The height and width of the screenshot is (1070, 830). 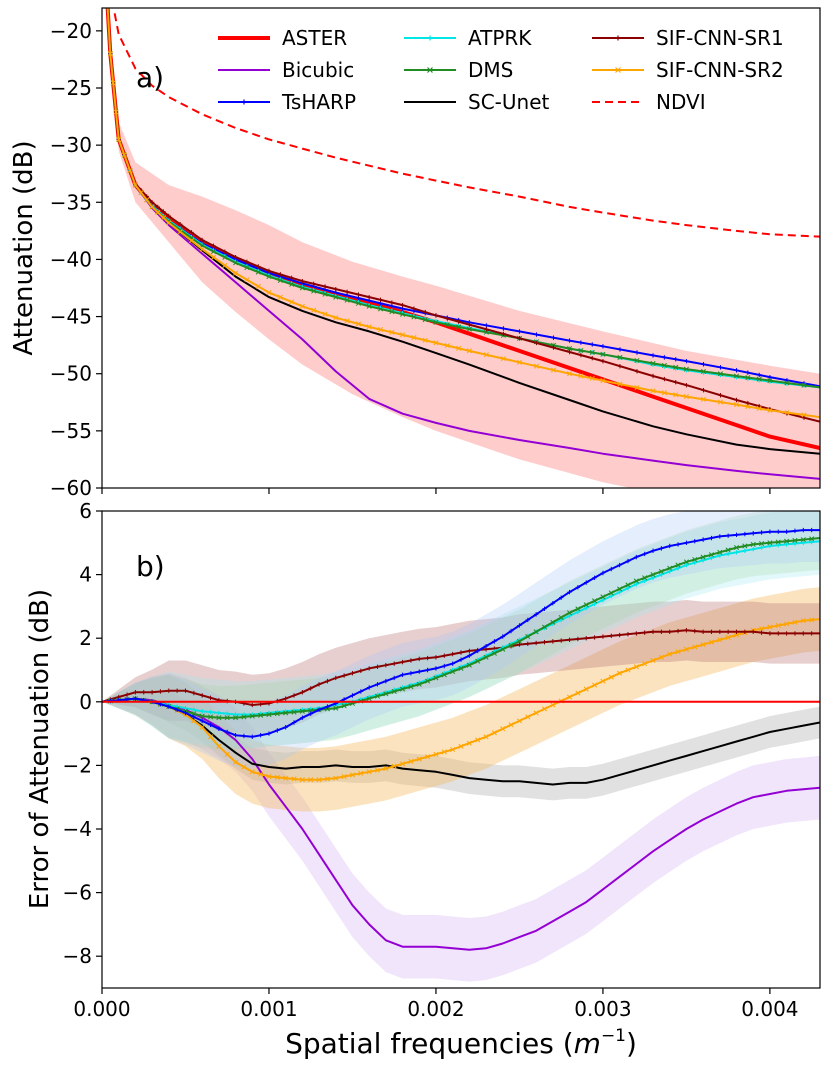 What do you see at coordinates (631, 1043) in the screenshot?
I see `x-axis-label-close: )` at bounding box center [631, 1043].